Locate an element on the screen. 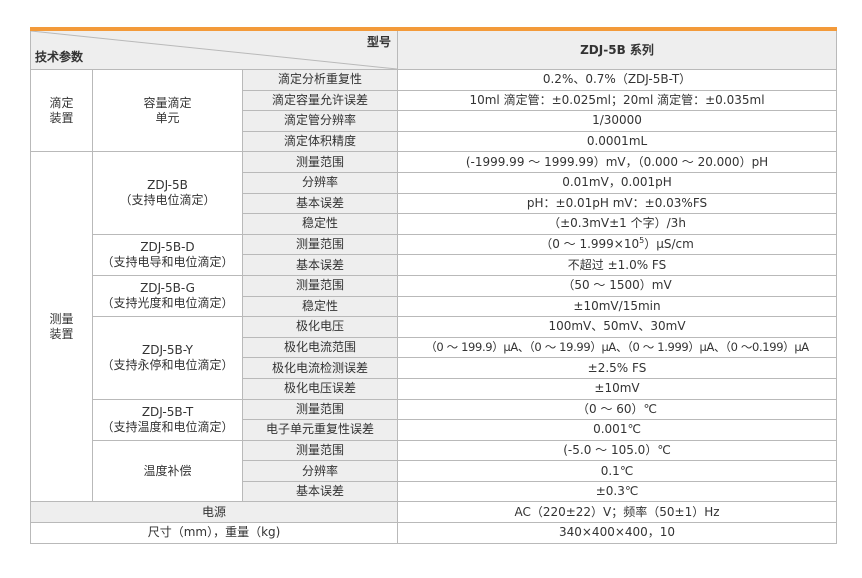 Image resolution: width=862 pixels, height=578 pixels. param-value: 0.2%、0.7%（ZDJ-5B-T） is located at coordinates (617, 80).